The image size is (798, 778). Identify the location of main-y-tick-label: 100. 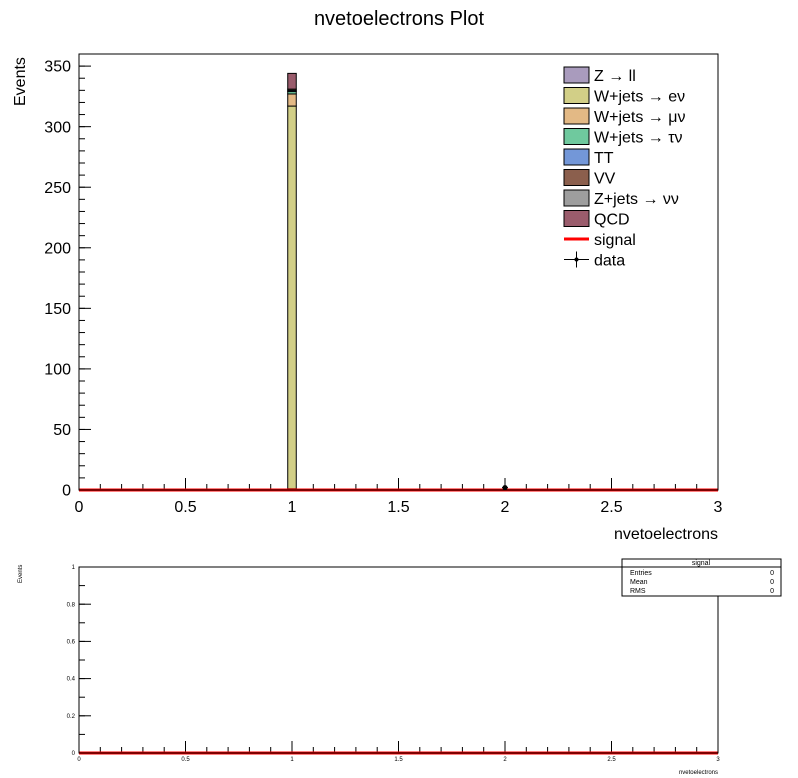
(57, 369).